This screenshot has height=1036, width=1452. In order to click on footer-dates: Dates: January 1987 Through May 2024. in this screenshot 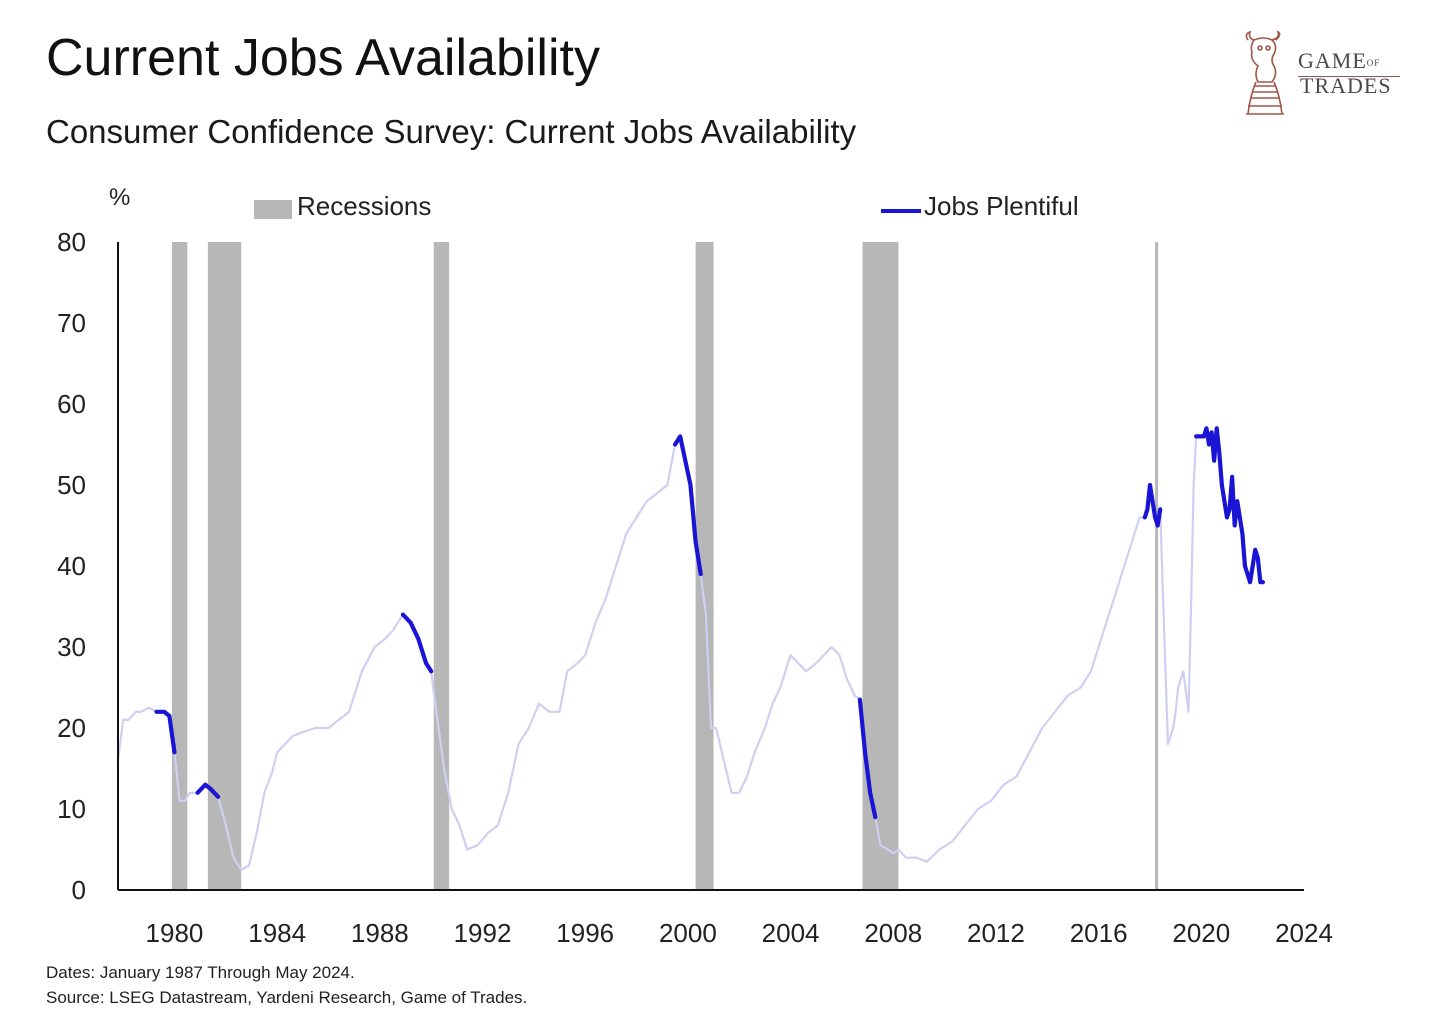, I will do `click(200, 972)`.